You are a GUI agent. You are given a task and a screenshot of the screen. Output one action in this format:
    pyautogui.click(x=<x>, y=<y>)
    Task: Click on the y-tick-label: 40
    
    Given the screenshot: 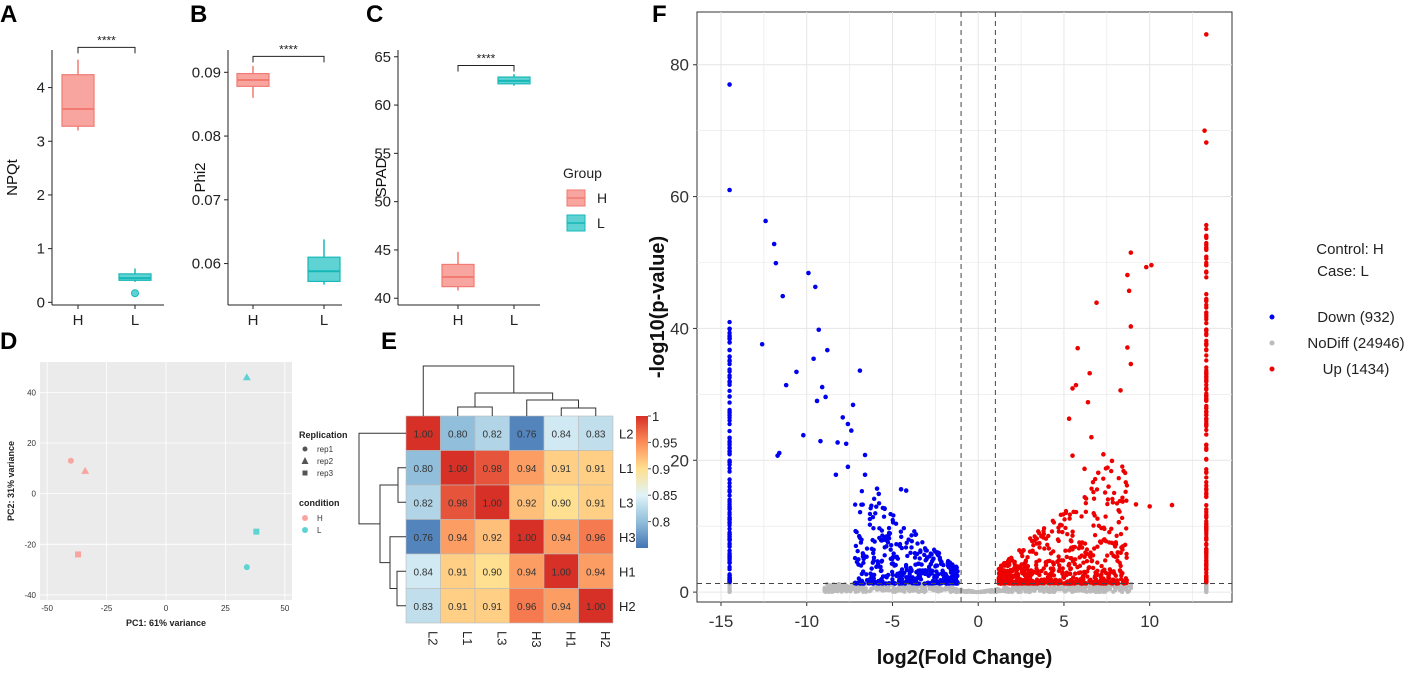 What is the action you would take?
    pyautogui.click(x=679, y=328)
    